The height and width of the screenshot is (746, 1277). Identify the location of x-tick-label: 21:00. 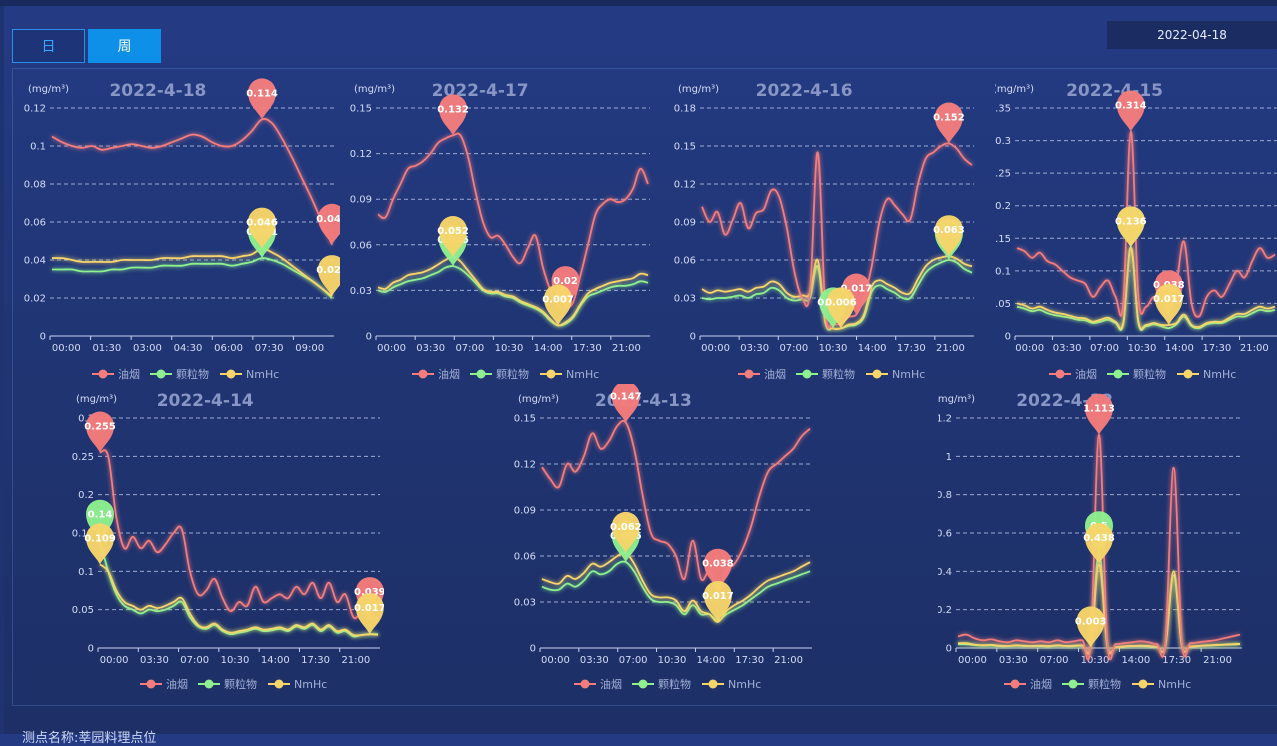
(950, 348).